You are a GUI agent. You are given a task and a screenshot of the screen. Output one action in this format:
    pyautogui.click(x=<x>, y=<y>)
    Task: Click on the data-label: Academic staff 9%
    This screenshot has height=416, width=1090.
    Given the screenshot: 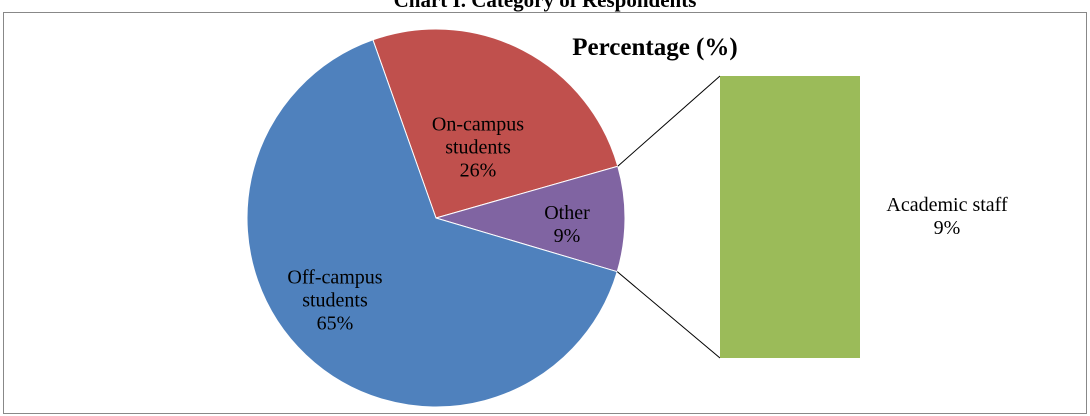 What is the action you would take?
    pyautogui.click(x=947, y=217)
    